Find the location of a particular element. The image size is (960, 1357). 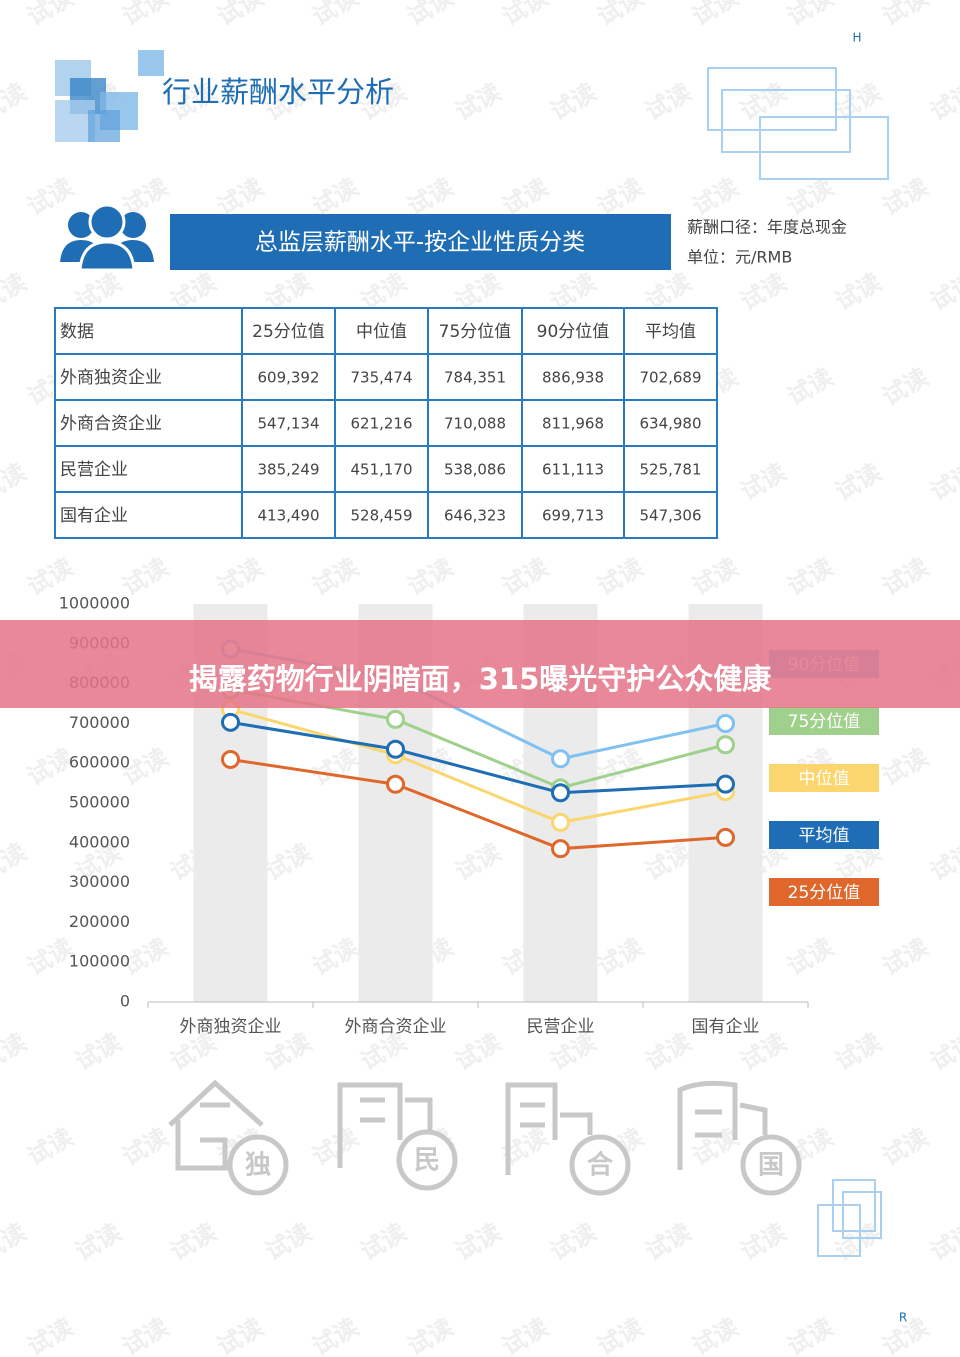

table-header-cell: 平均值 is located at coordinates (670, 332).